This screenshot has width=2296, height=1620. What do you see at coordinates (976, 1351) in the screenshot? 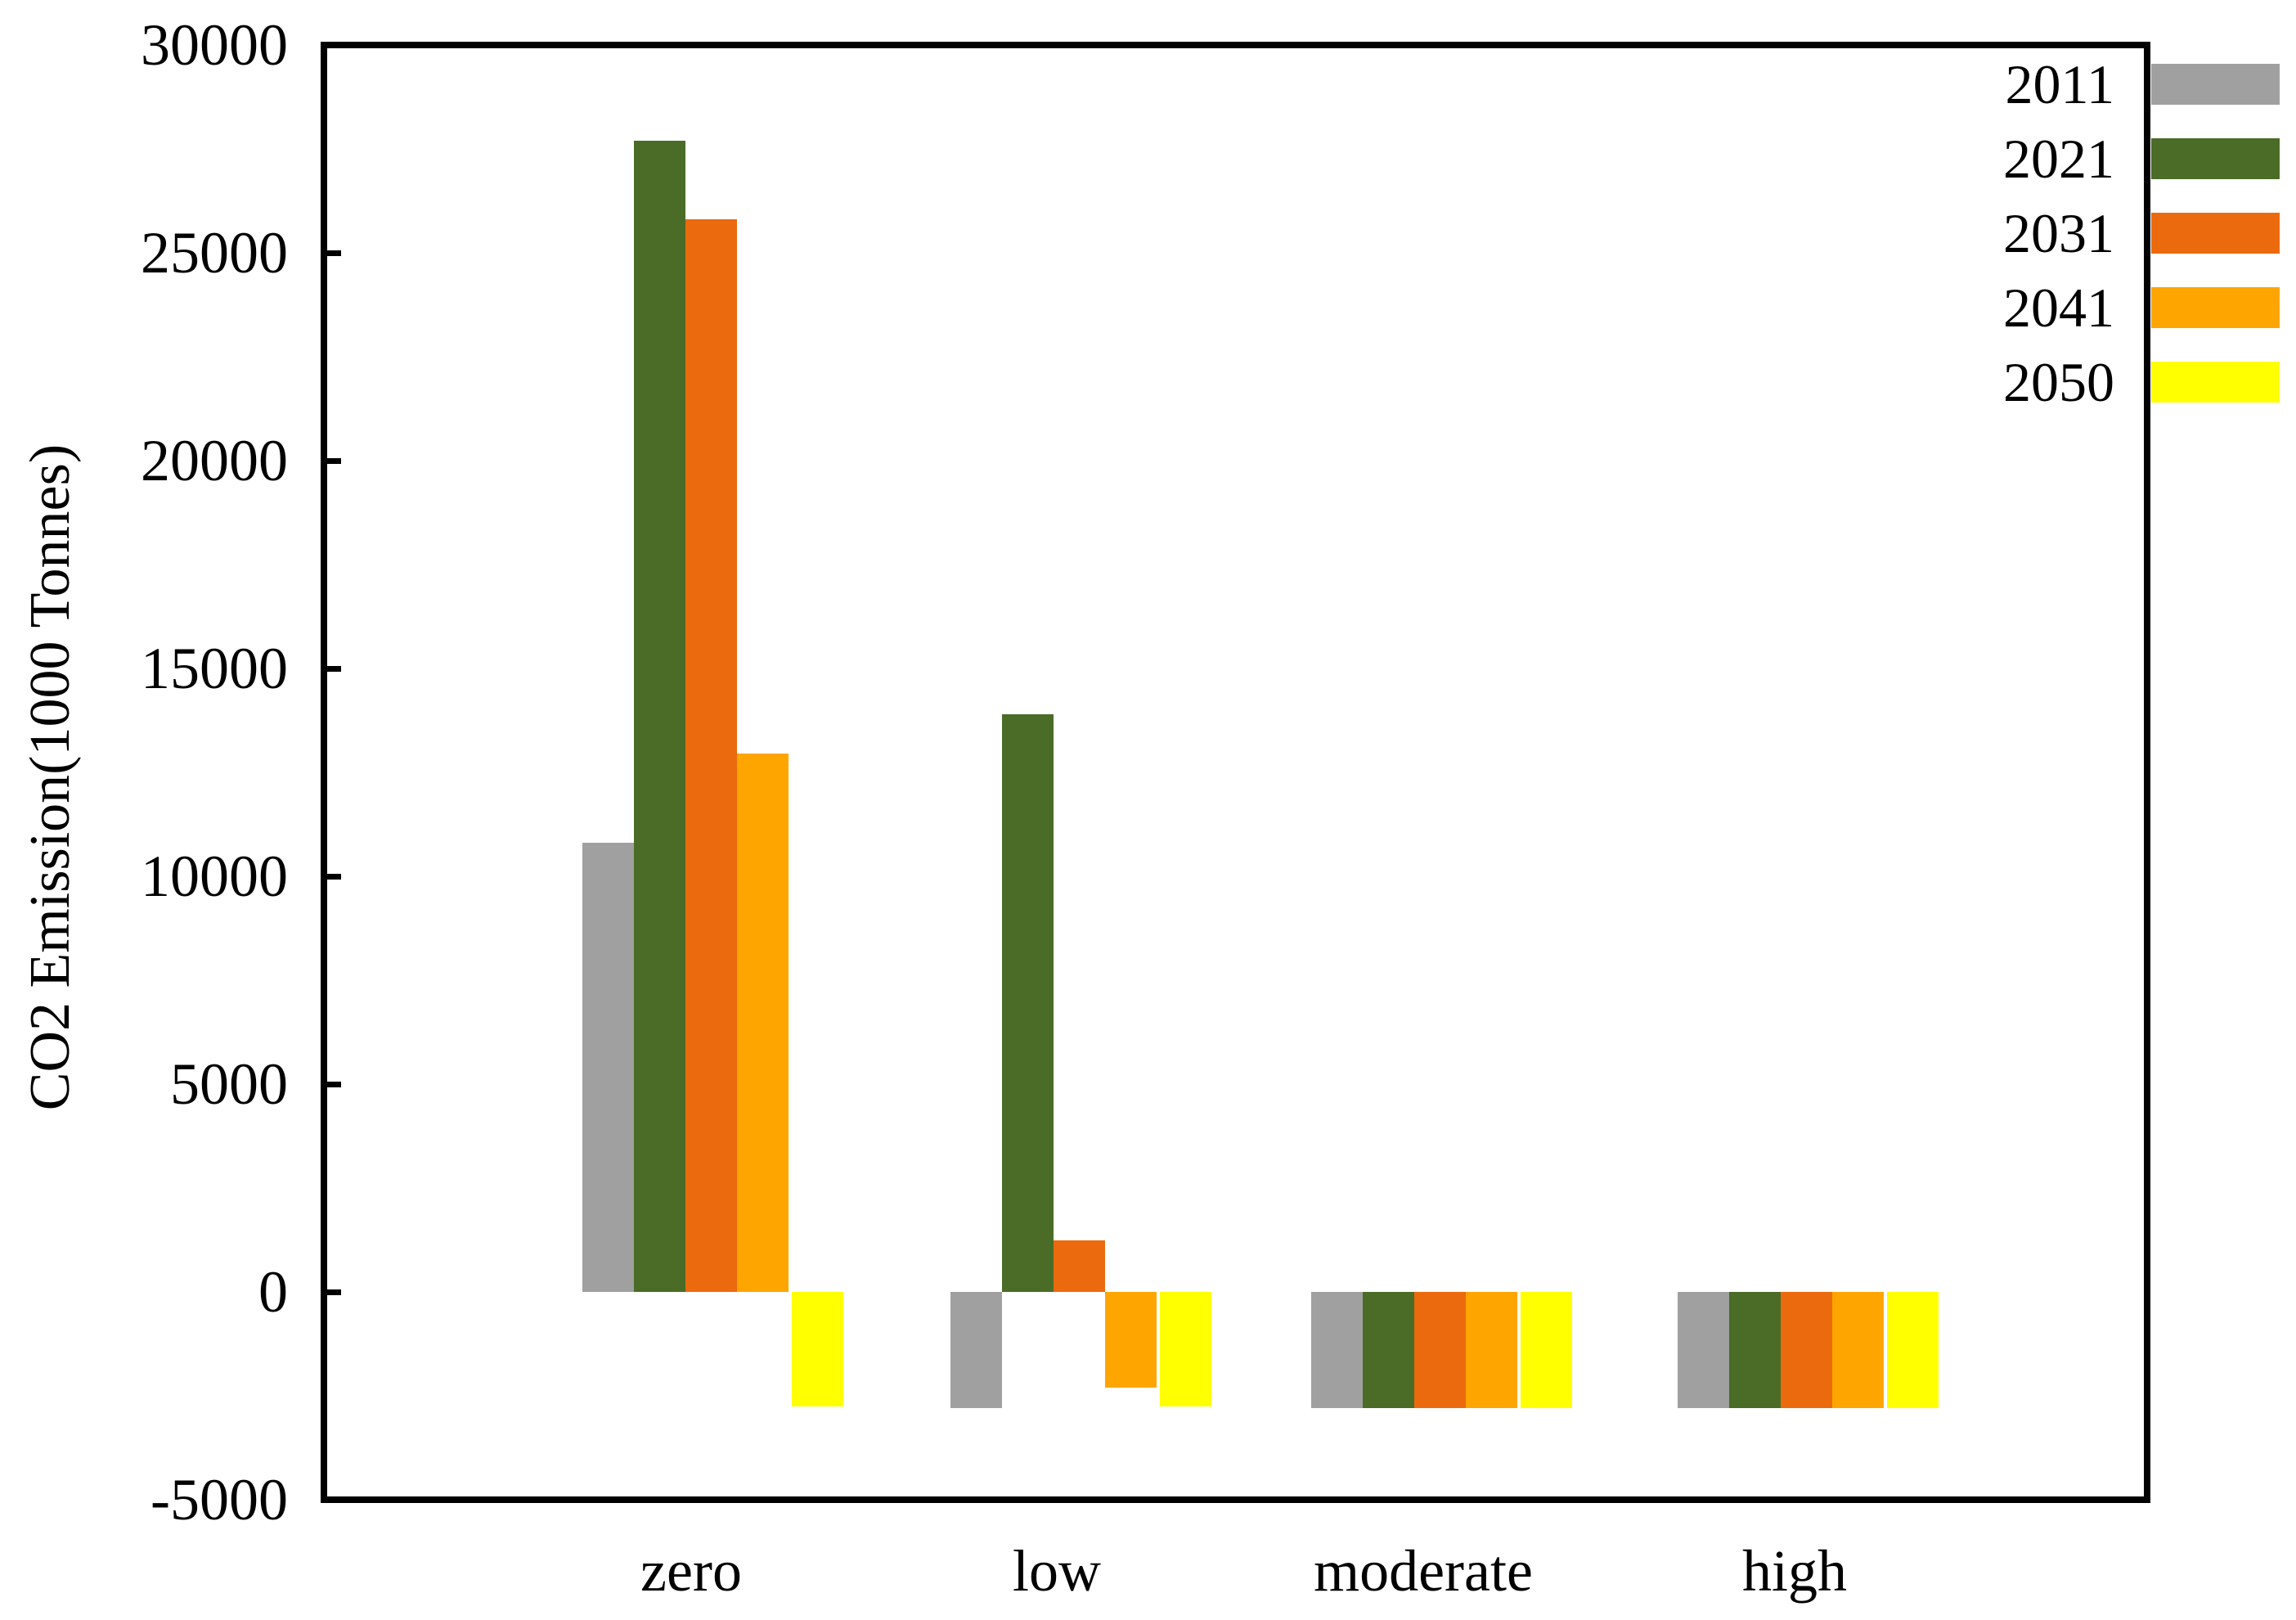
I see `bar-low-2011` at bounding box center [976, 1351].